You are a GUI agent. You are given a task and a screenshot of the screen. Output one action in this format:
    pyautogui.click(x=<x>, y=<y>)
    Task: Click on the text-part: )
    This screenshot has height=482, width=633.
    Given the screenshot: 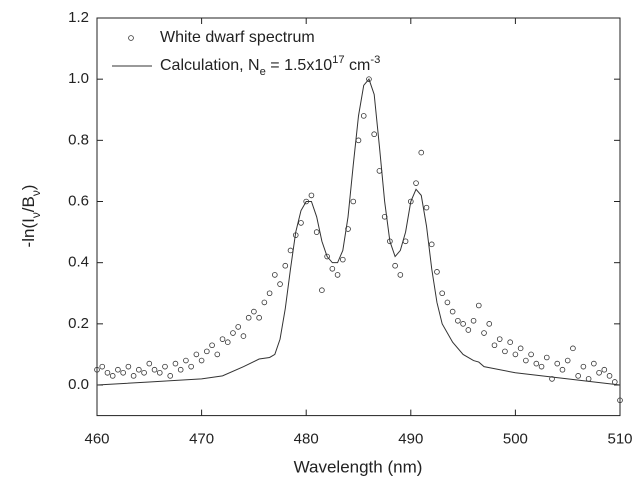 What is the action you would take?
    pyautogui.click(x=28, y=188)
    